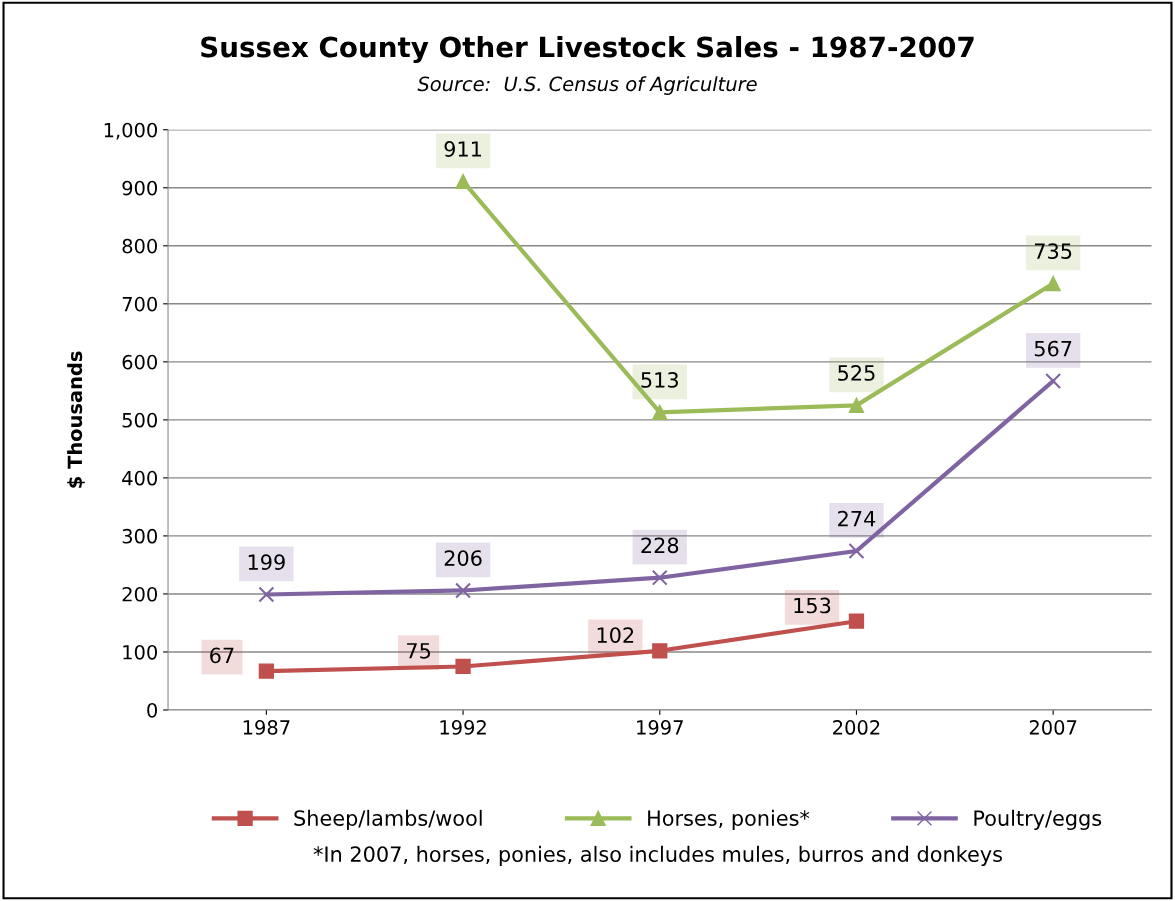  I want to click on y-tick-label: 200, so click(140, 594).